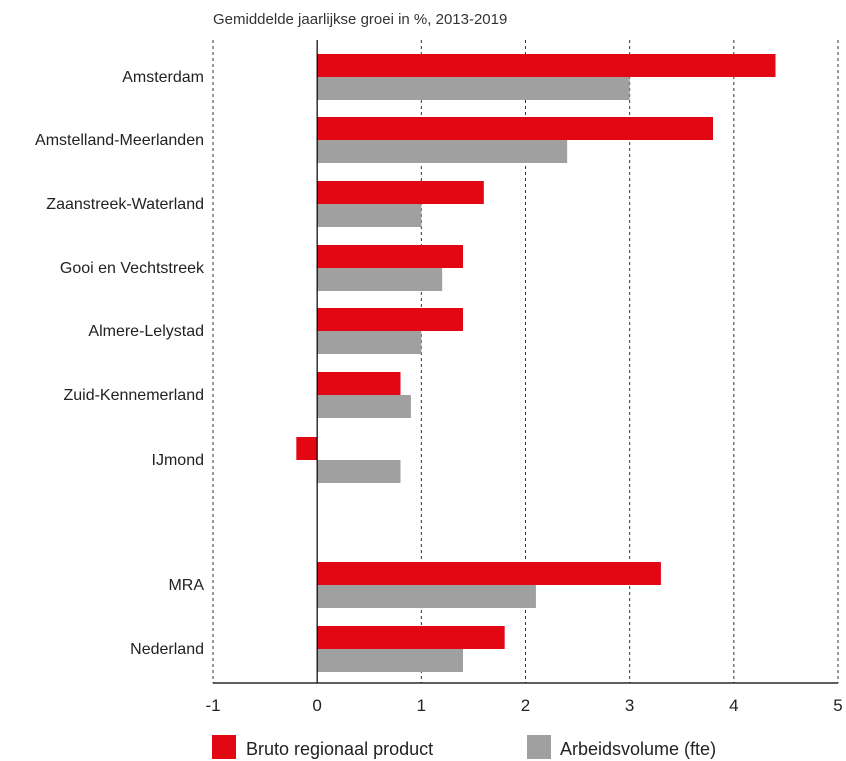 This screenshot has width=846, height=761. Describe the element at coordinates (125, 204) in the screenshot. I see `category-label: Zaanstreek-Waterland` at that location.